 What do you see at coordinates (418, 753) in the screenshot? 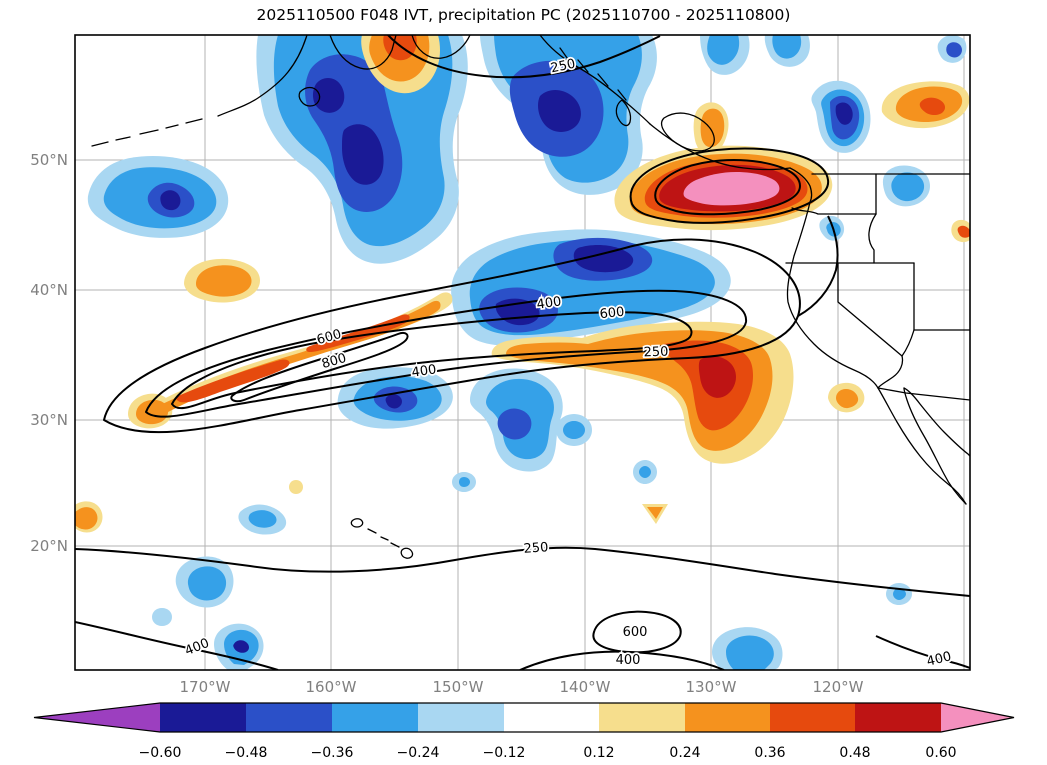
I see `colorbar-tick-label: −0.24` at bounding box center [418, 753].